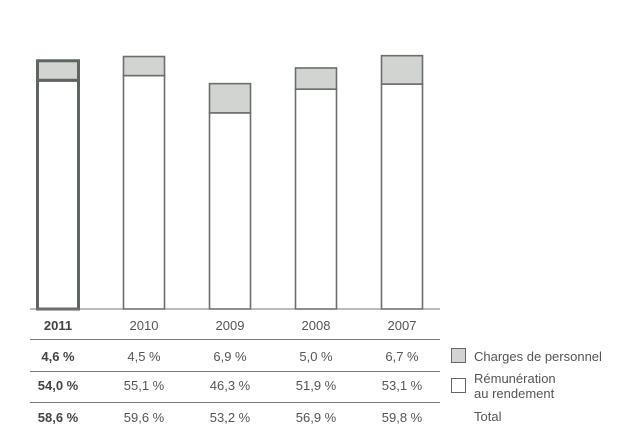 This screenshot has width=635, height=428. What do you see at coordinates (144, 325) in the screenshot?
I see `year-label-2010: 2010` at bounding box center [144, 325].